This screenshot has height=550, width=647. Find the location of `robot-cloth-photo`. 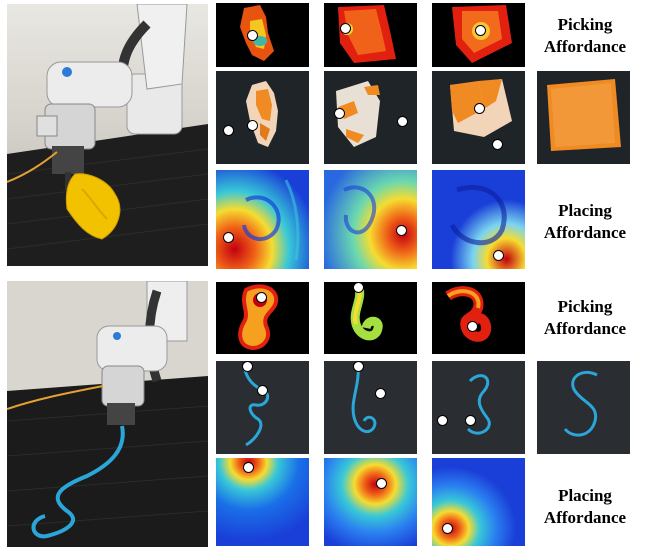

robot-cloth-photo is located at coordinates (107, 135).